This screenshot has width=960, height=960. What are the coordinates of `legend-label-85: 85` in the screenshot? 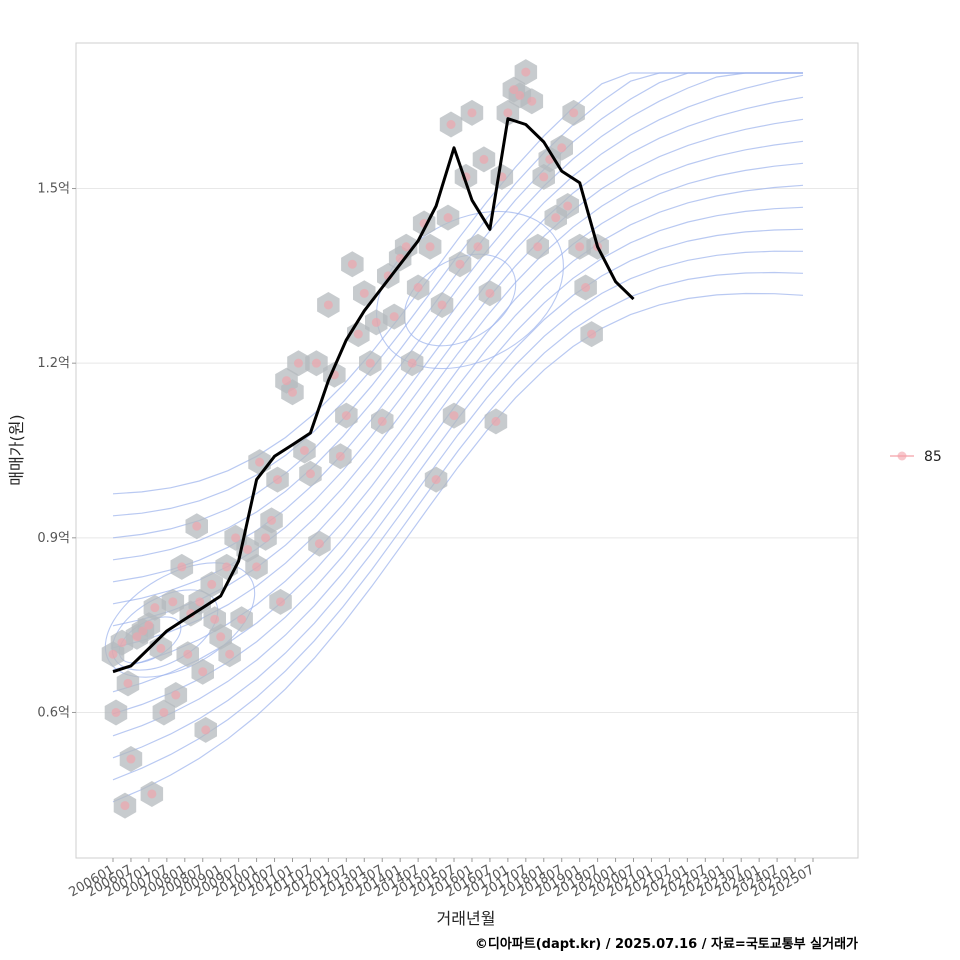 It's located at (933, 457).